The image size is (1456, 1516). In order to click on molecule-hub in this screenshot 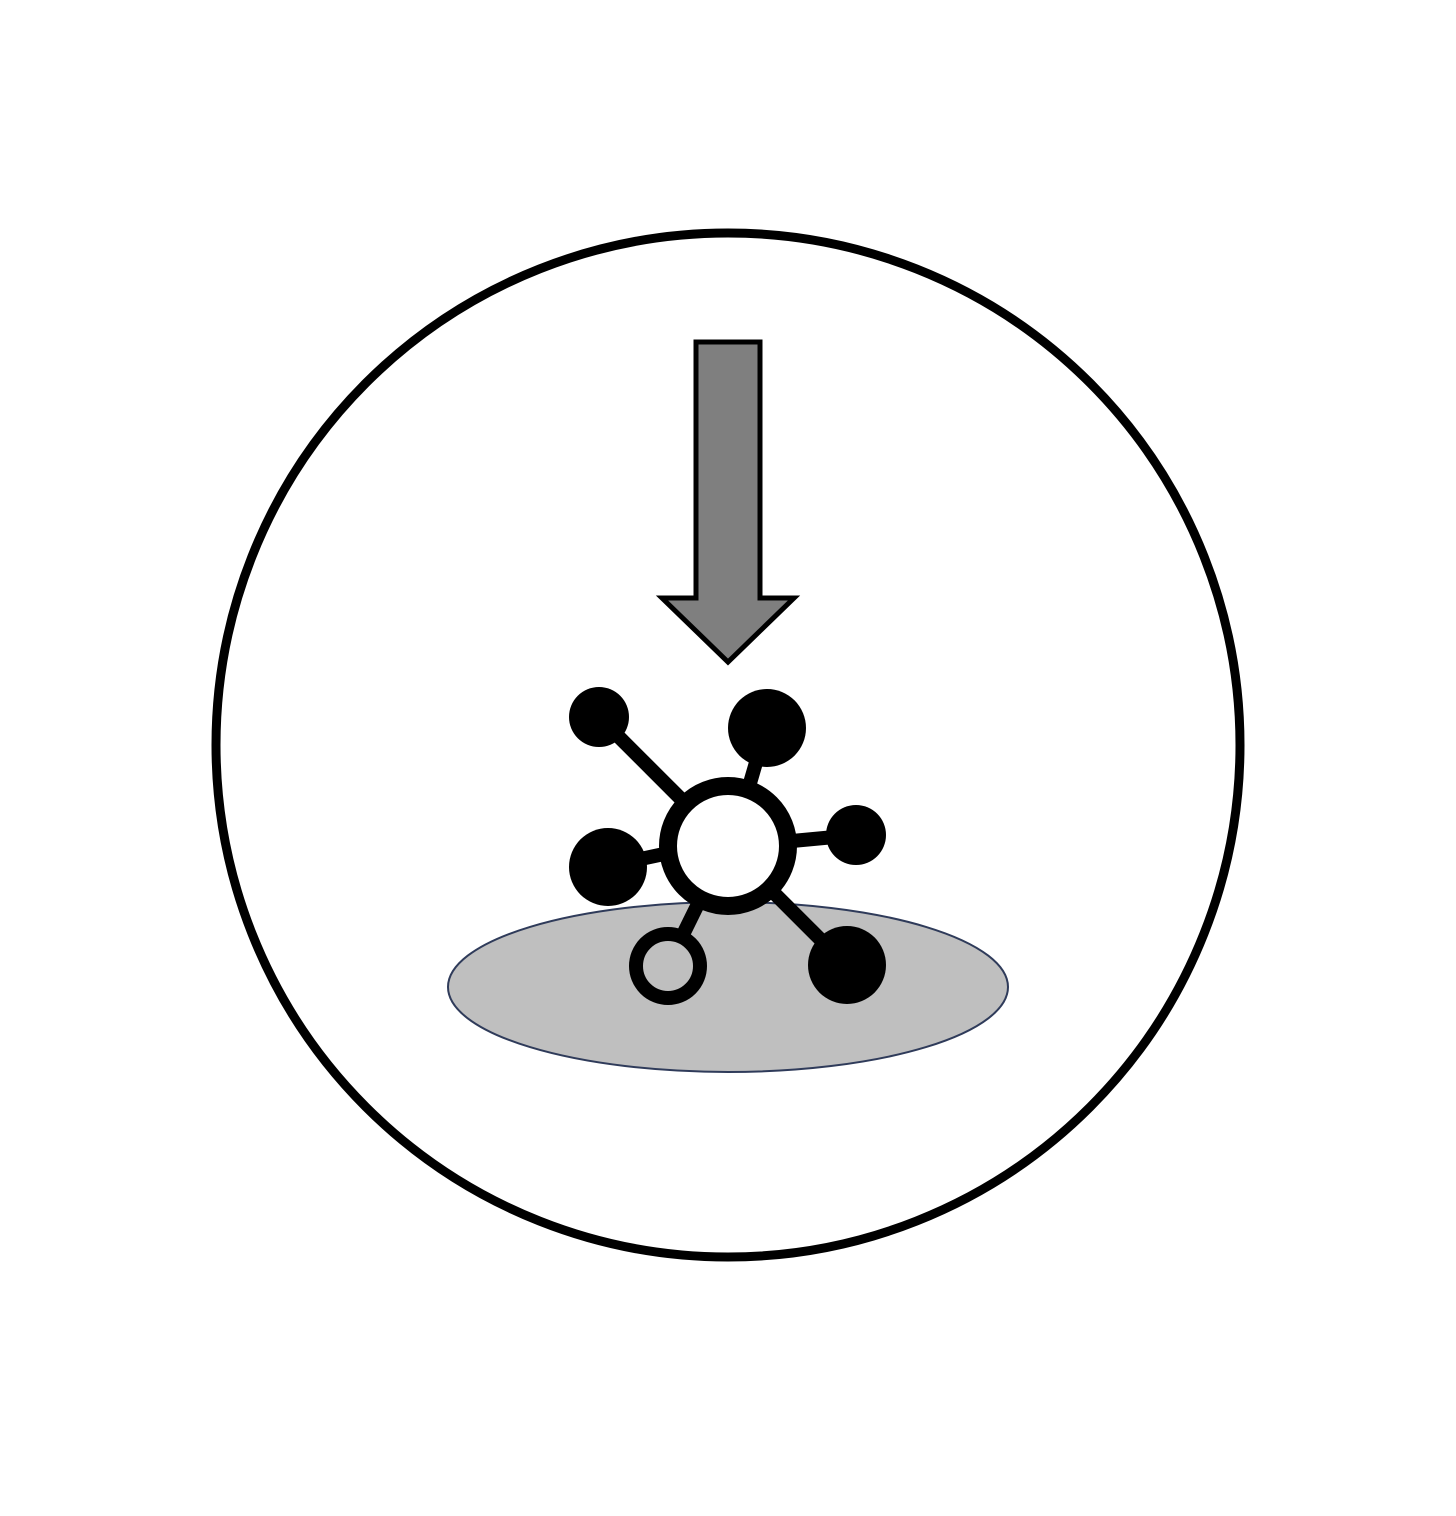, I will do `click(728, 846)`.